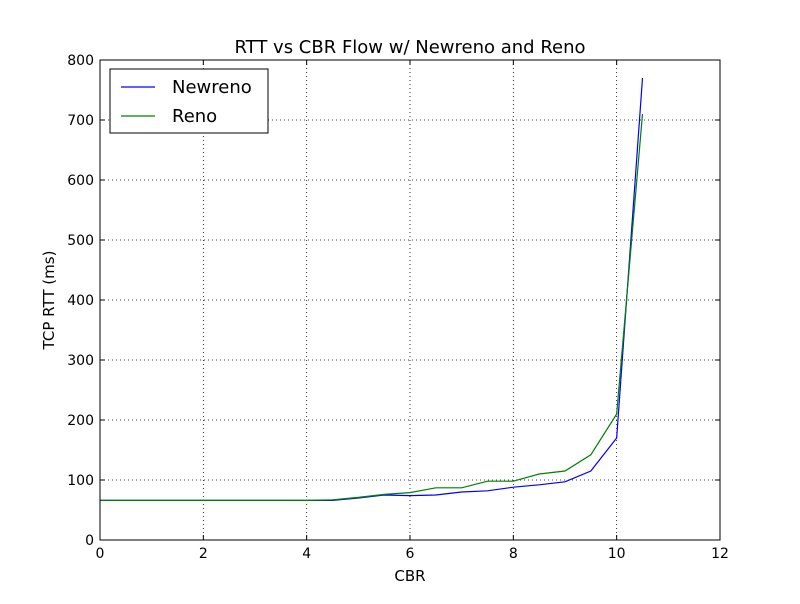 This screenshot has width=800, height=604. What do you see at coordinates (720, 554) in the screenshot?
I see `x-tick-label: 12` at bounding box center [720, 554].